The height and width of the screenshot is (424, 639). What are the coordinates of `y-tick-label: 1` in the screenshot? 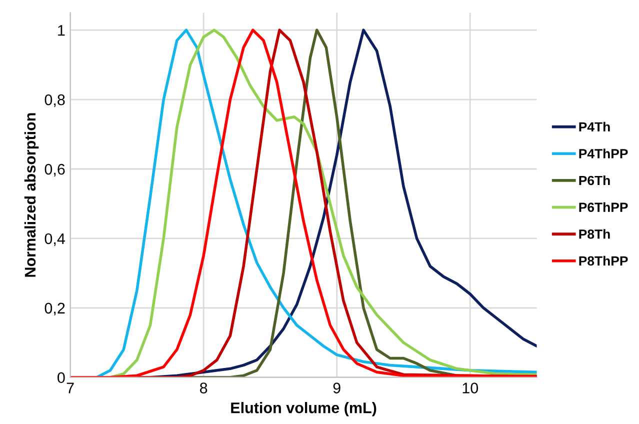 It's located at (61, 30).